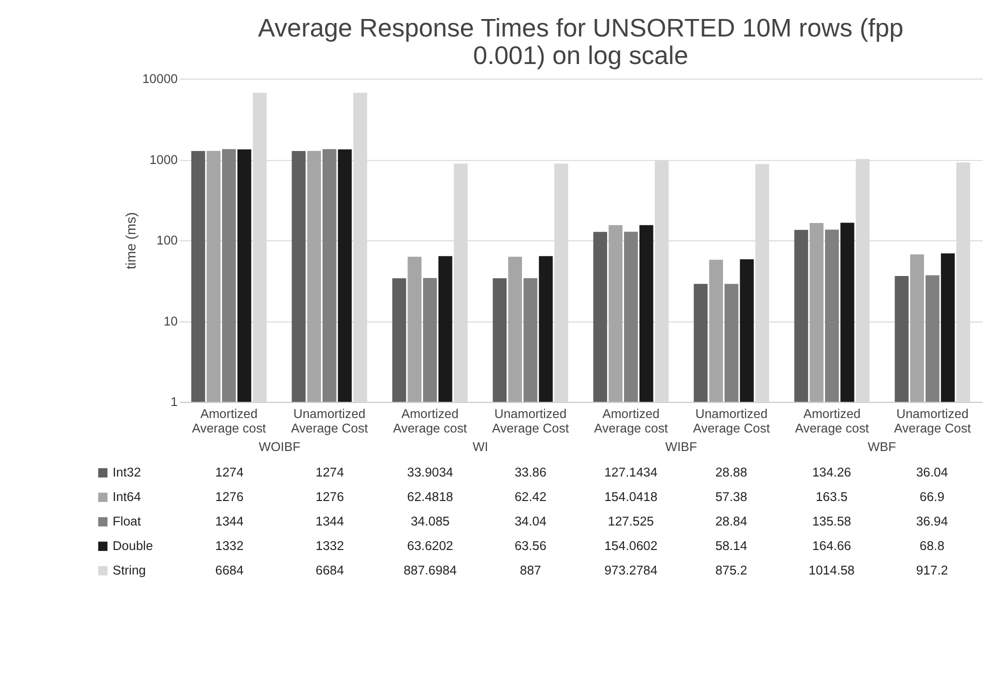 The image size is (992, 689). What do you see at coordinates (430, 496) in the screenshot?
I see `data-label: 62.4818` at bounding box center [430, 496].